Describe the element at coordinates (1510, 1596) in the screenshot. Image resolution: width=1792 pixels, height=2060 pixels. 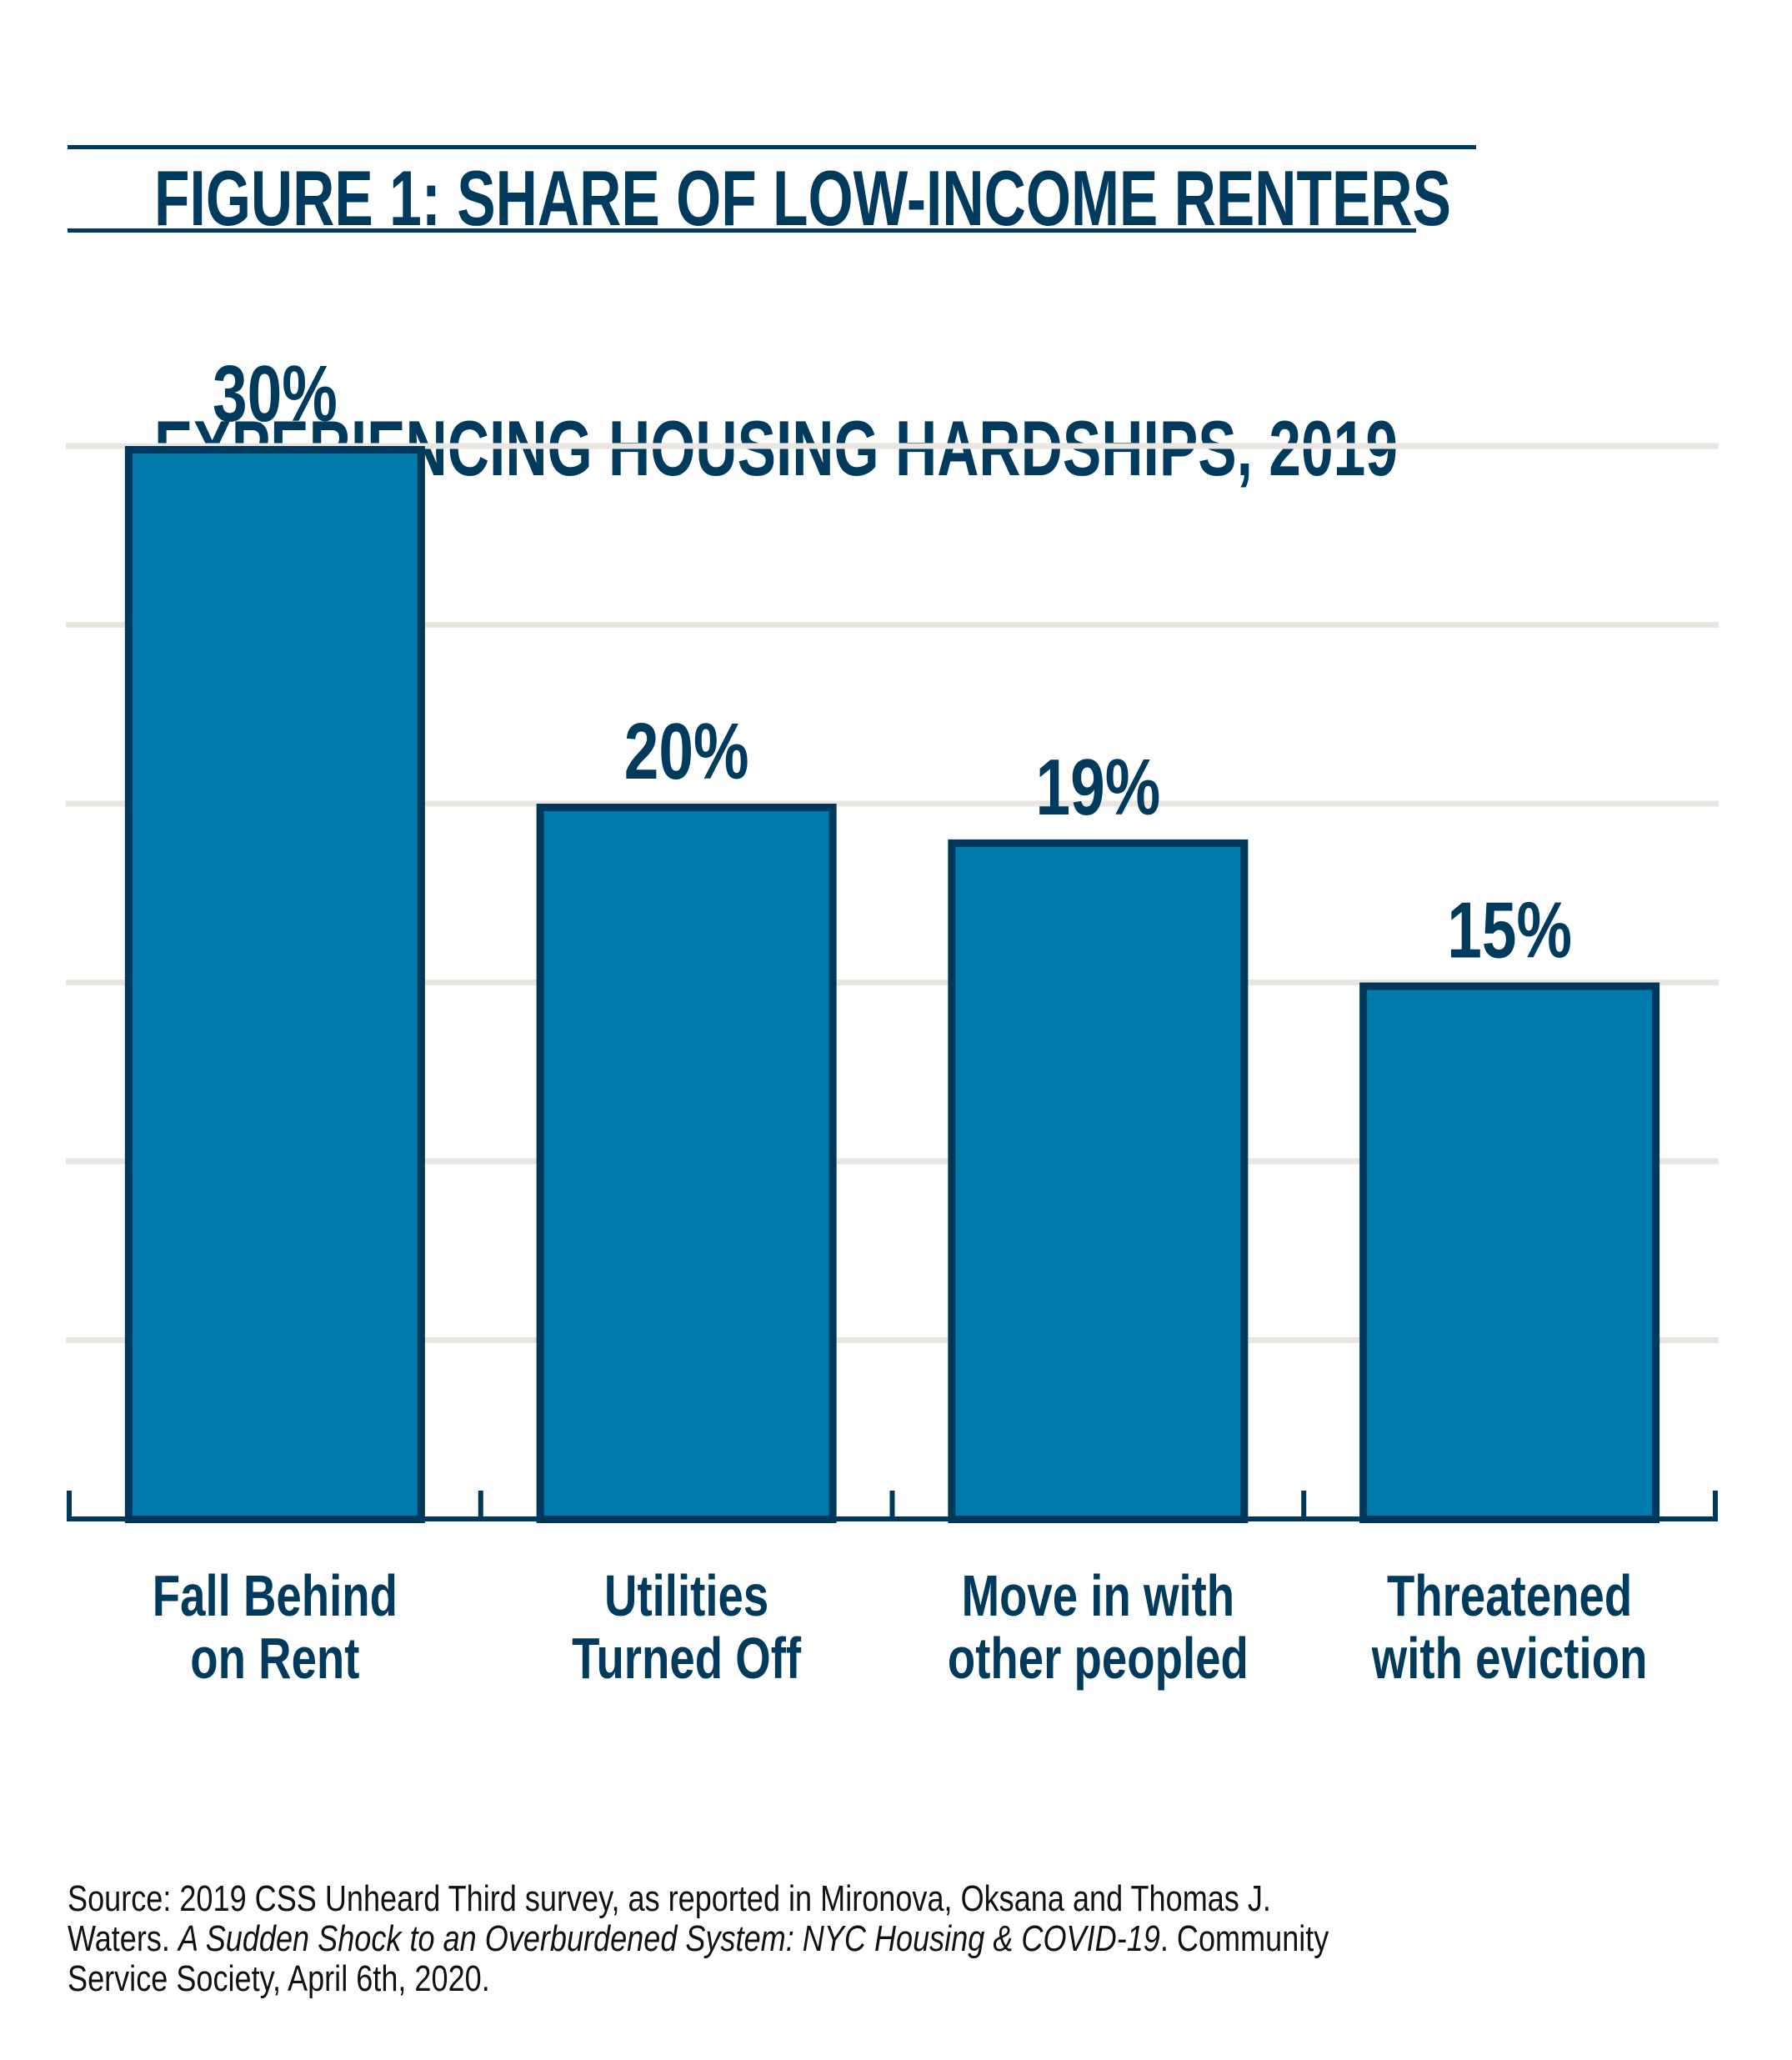
I see `category-label: Threatened` at that location.